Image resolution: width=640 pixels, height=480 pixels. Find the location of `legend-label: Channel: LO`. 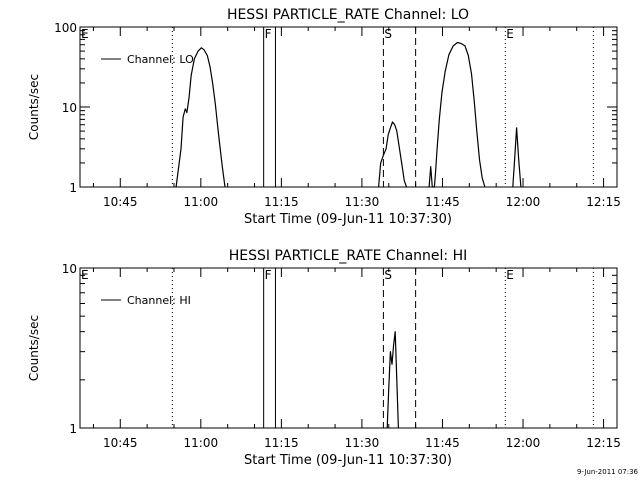

legend-label: Channel: LO is located at coordinates (160, 59).